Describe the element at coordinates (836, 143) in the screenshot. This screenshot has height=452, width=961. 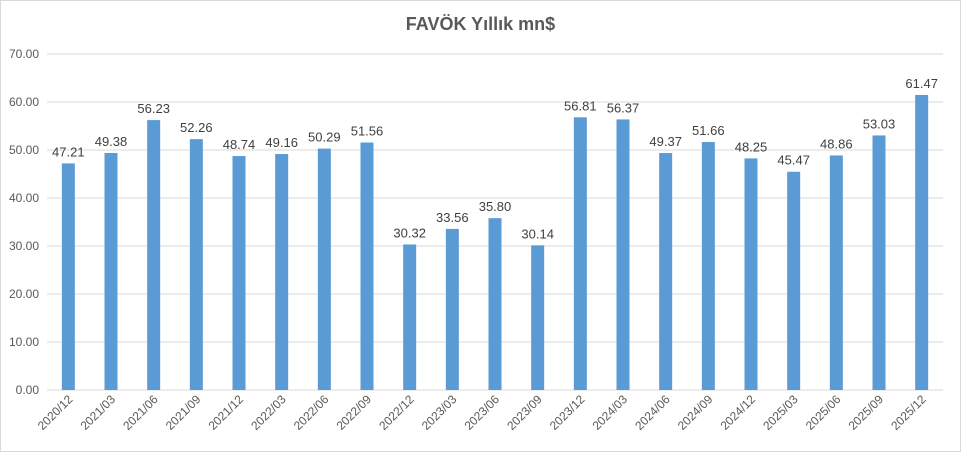
I see `data-label: 48.86` at that location.